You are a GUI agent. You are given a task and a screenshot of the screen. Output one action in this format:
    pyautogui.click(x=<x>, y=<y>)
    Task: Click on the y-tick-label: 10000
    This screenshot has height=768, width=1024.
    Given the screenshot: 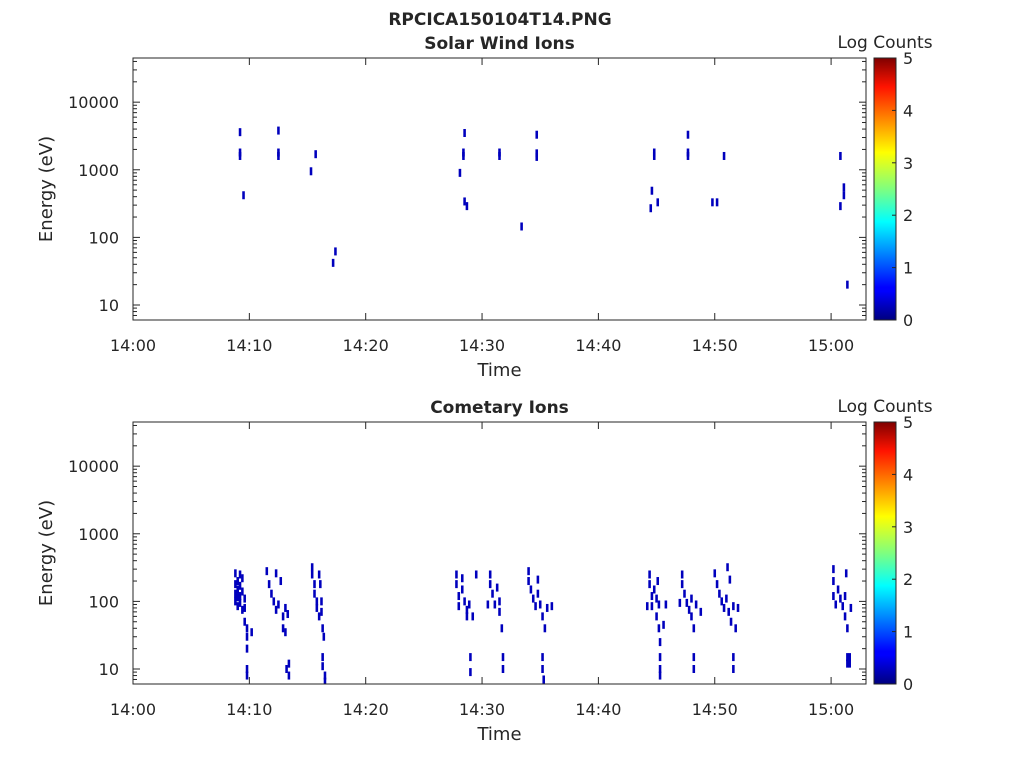 What is the action you would take?
    pyautogui.click(x=93, y=466)
    